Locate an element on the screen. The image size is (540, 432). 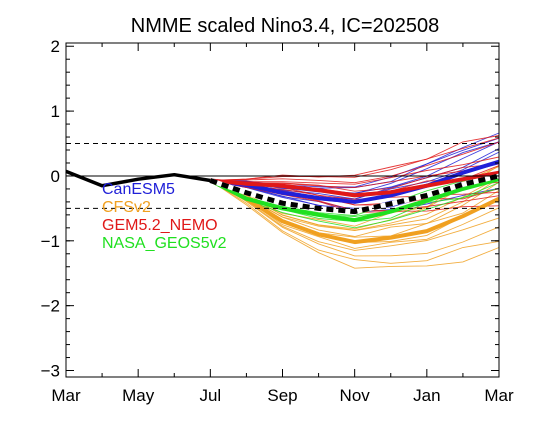
mean-line-gem5-2-nemo is located at coordinates (355, 184).